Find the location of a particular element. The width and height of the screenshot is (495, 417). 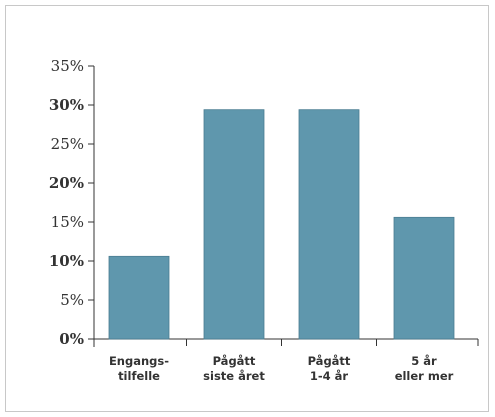

x-tick-label-4-line-2: eller mer is located at coordinates (424, 376).